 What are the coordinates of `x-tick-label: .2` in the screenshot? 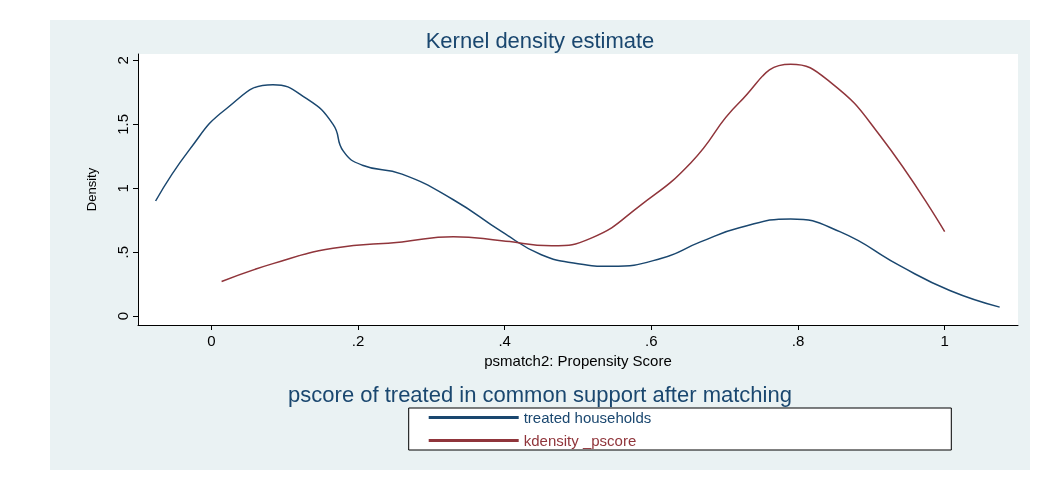 It's located at (358, 340).